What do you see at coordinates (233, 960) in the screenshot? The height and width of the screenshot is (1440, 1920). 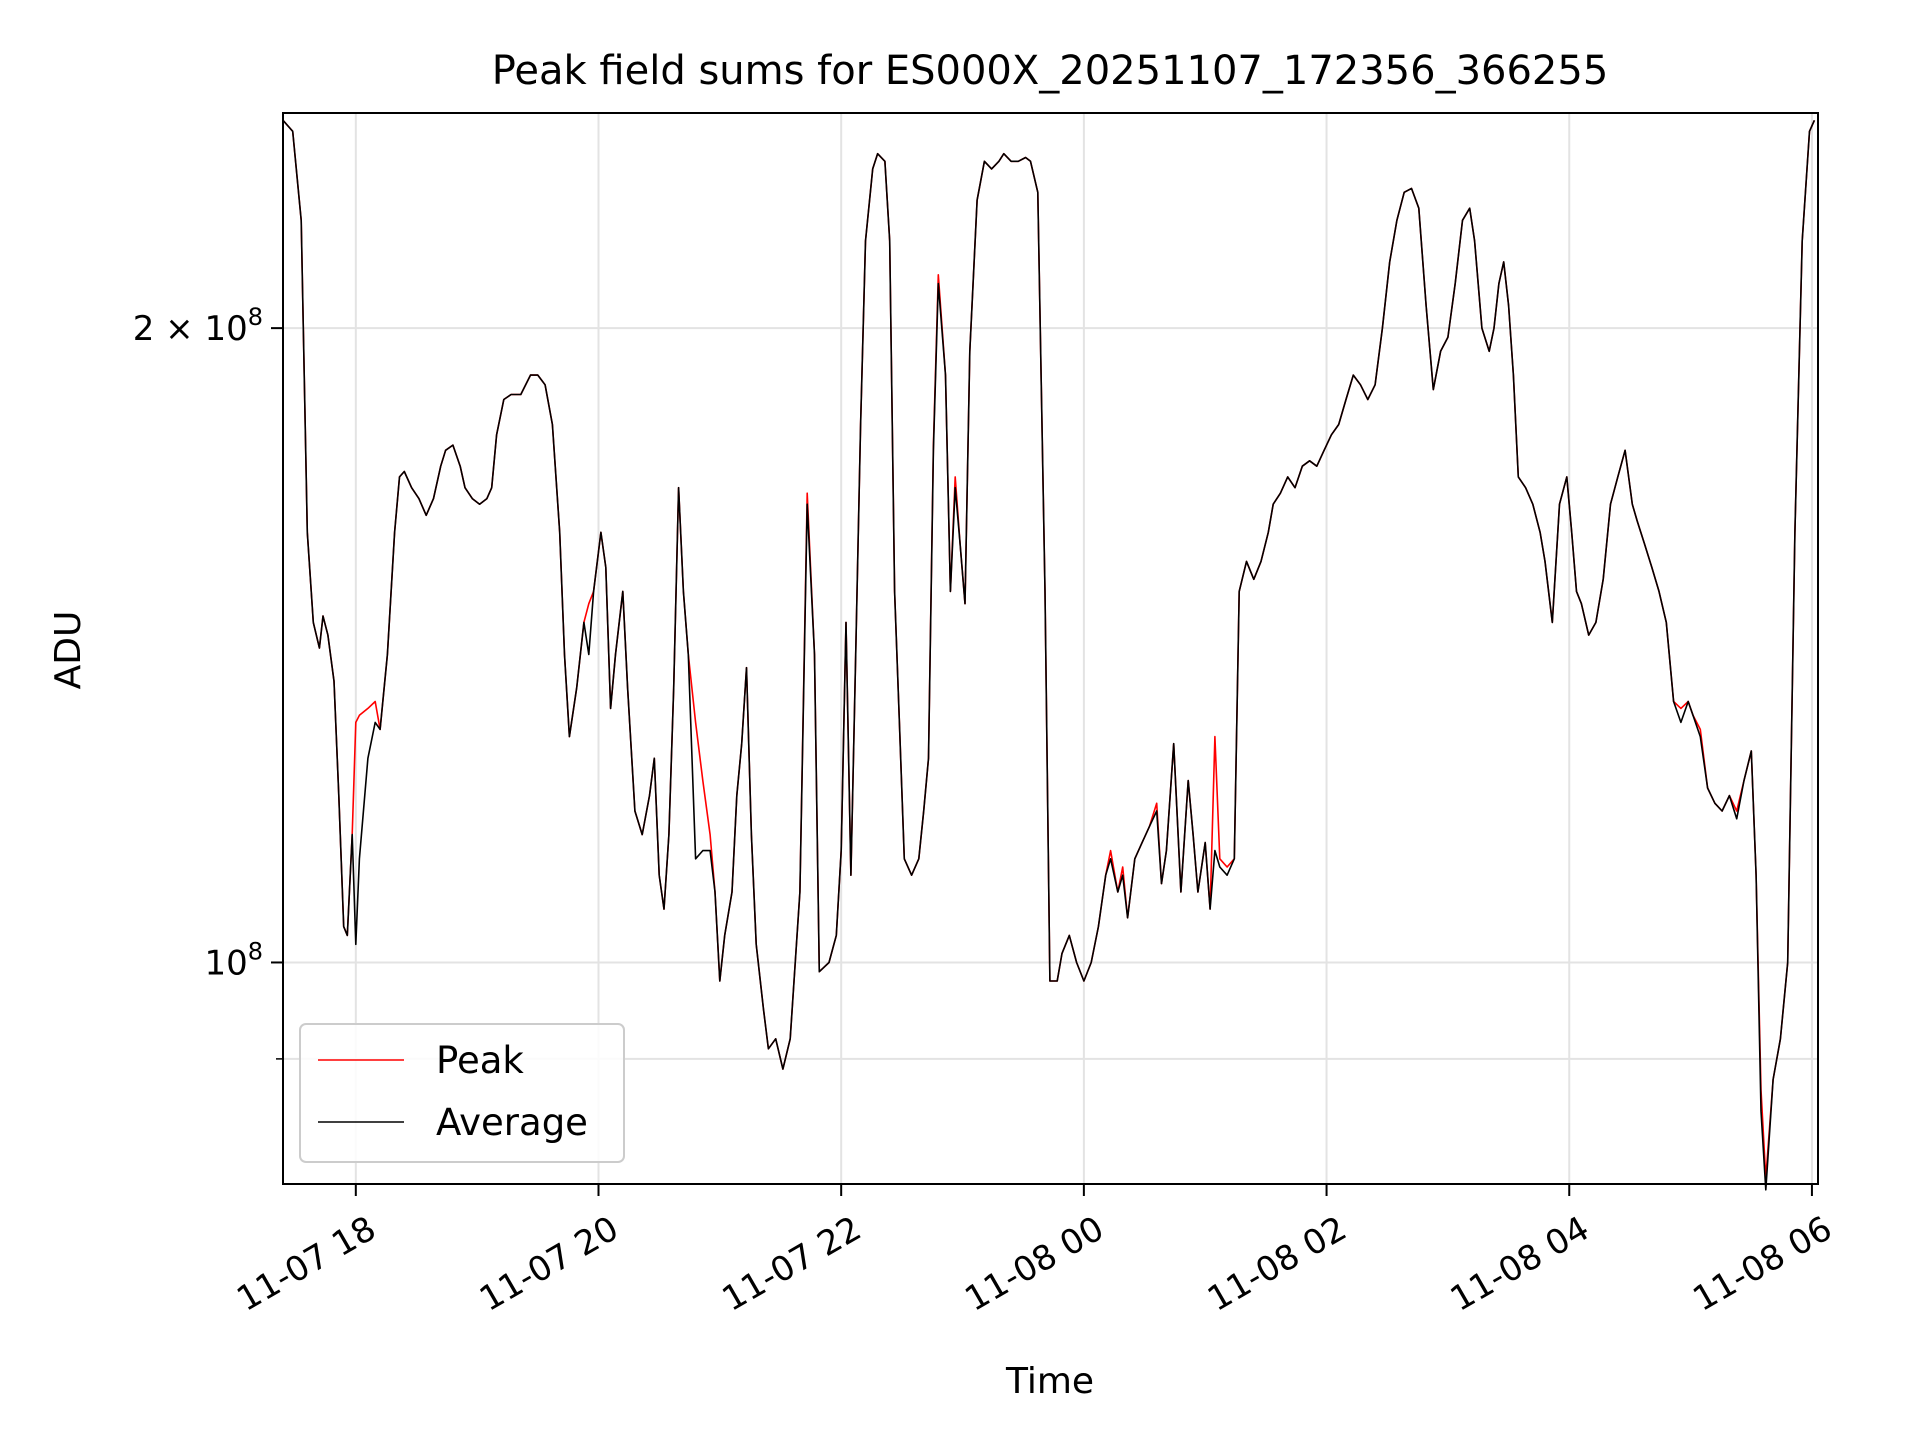 I see `y-tick-label: 108` at bounding box center [233, 960].